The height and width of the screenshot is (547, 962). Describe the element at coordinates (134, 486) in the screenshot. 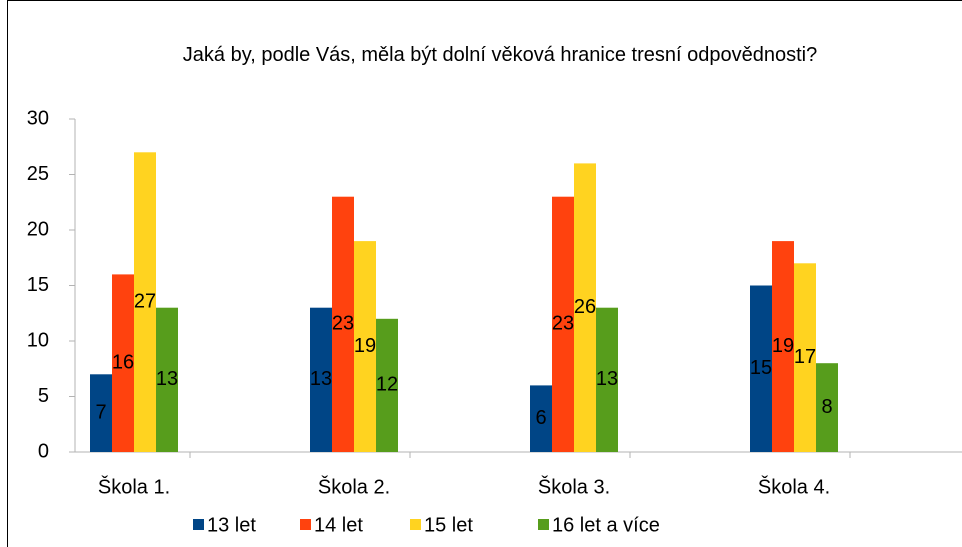

I see `x-tick-label: Škola 1.` at that location.